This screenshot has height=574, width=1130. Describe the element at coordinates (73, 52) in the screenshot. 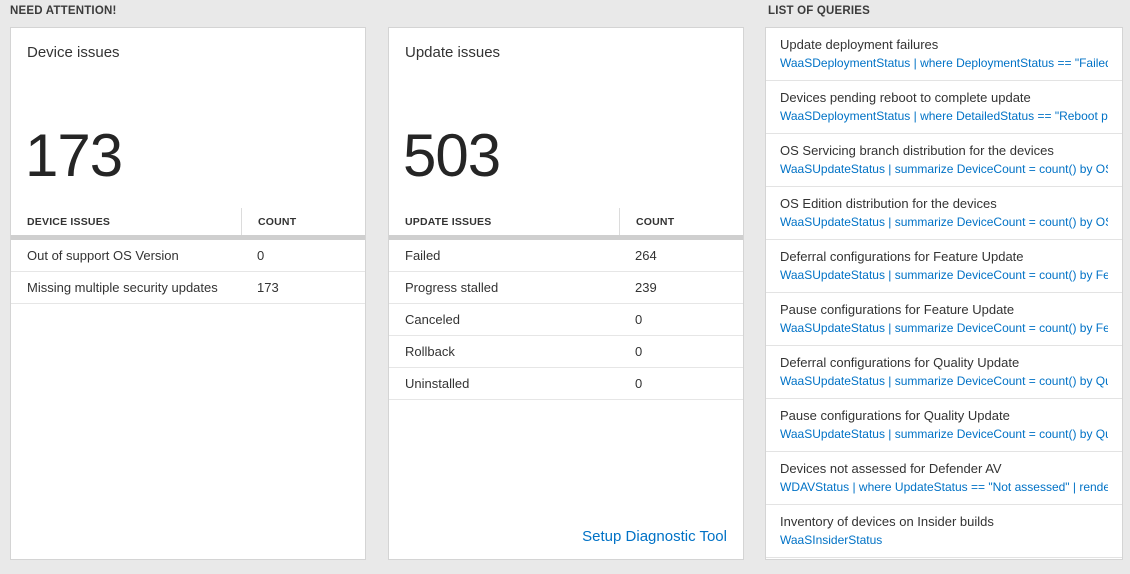

I see `card-title: Device issues` at that location.